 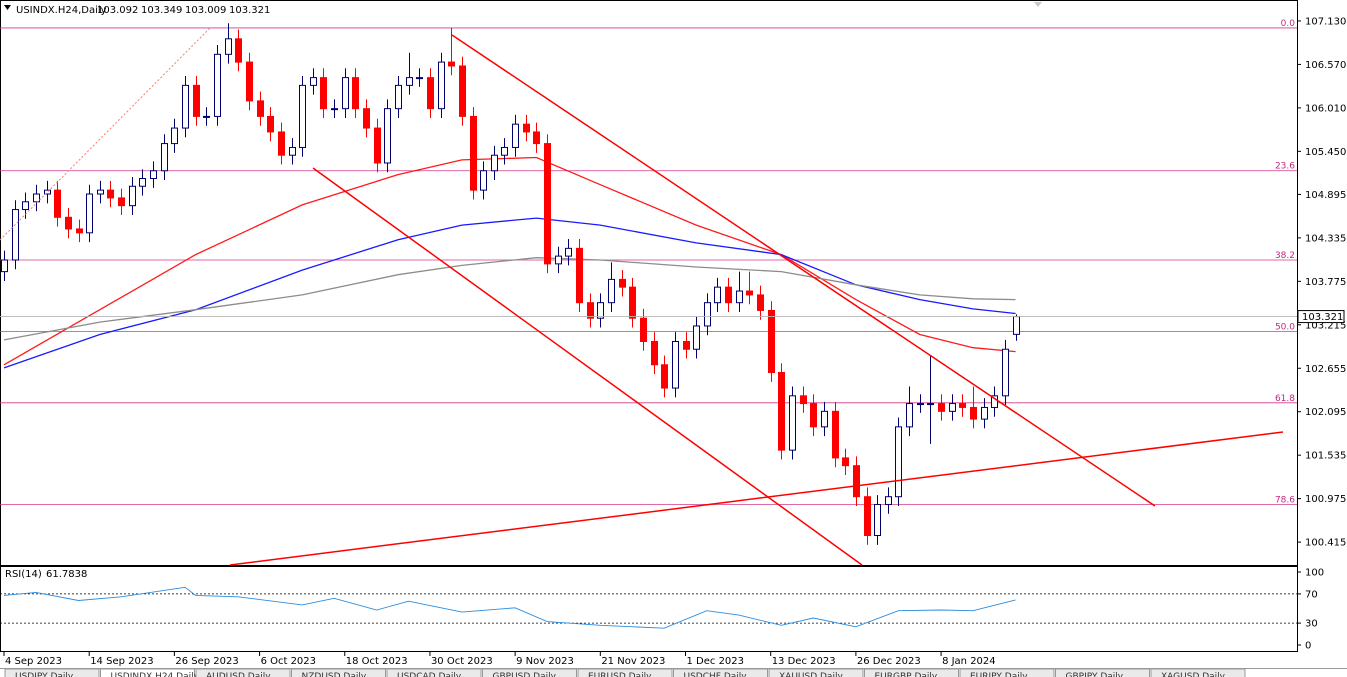 I want to click on y-tick-label: 101.535, so click(x=1325, y=456).